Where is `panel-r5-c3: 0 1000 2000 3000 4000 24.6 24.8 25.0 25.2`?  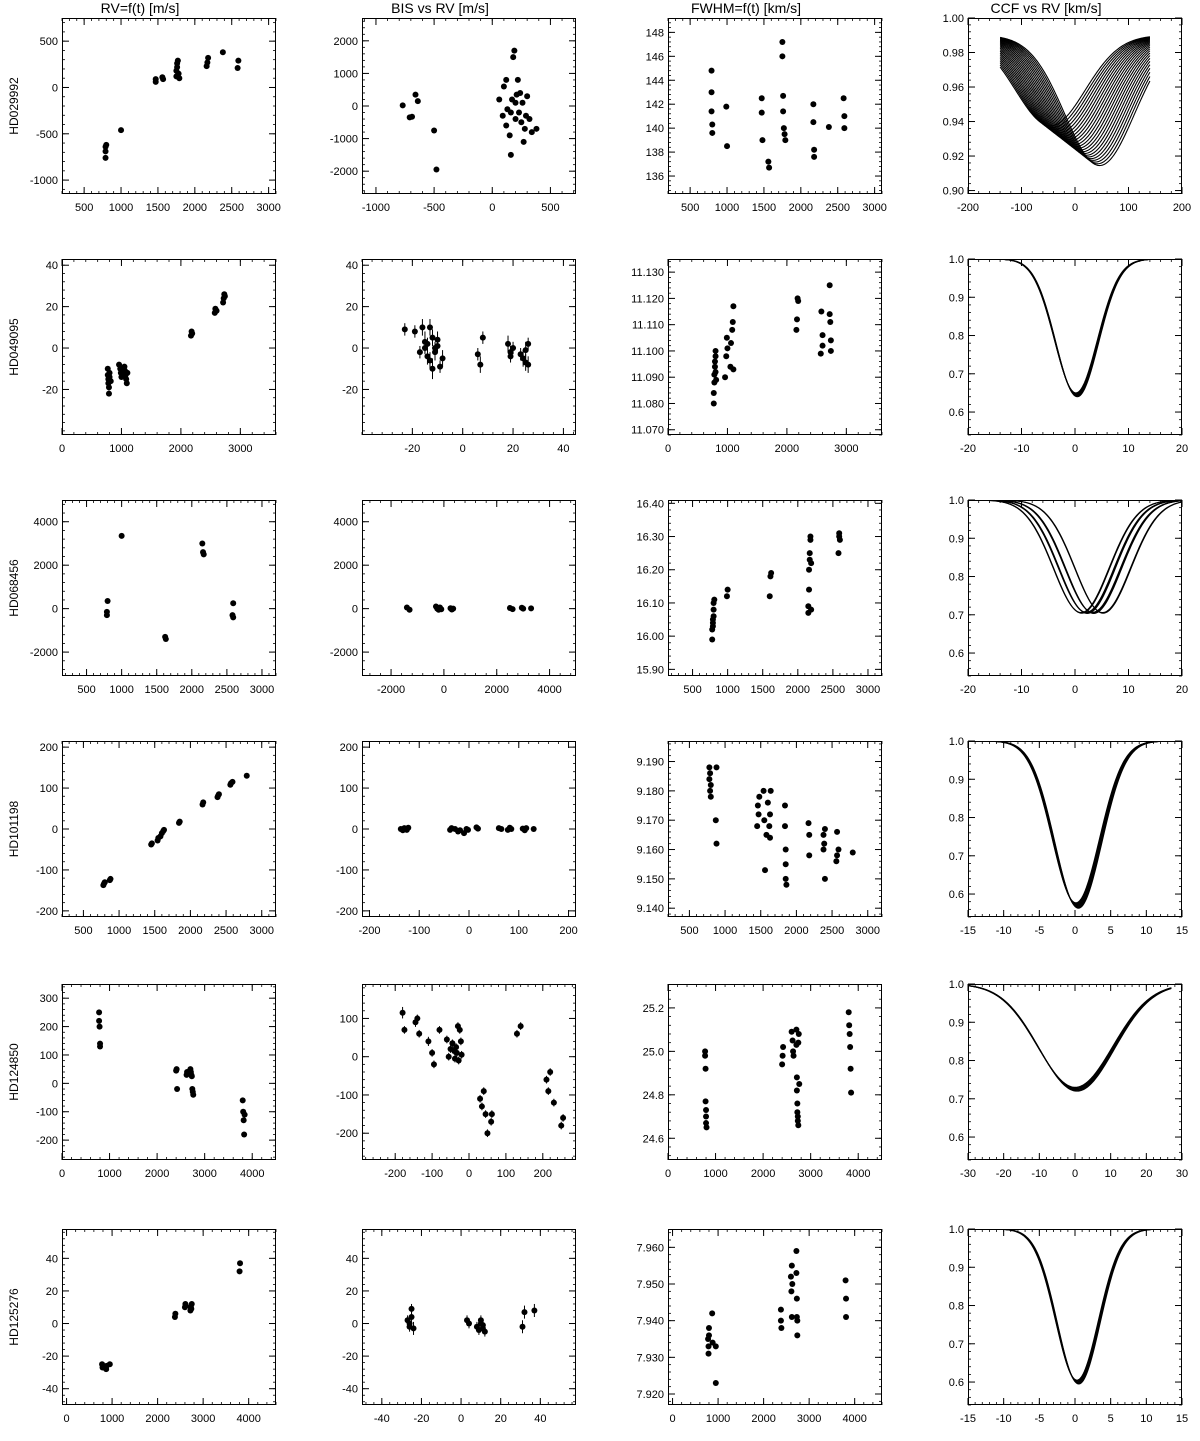
panel-r5-c3: 0 1000 2000 3000 4000 24.6 24.8 25.0 25.2 is located at coordinates (762, 1082).